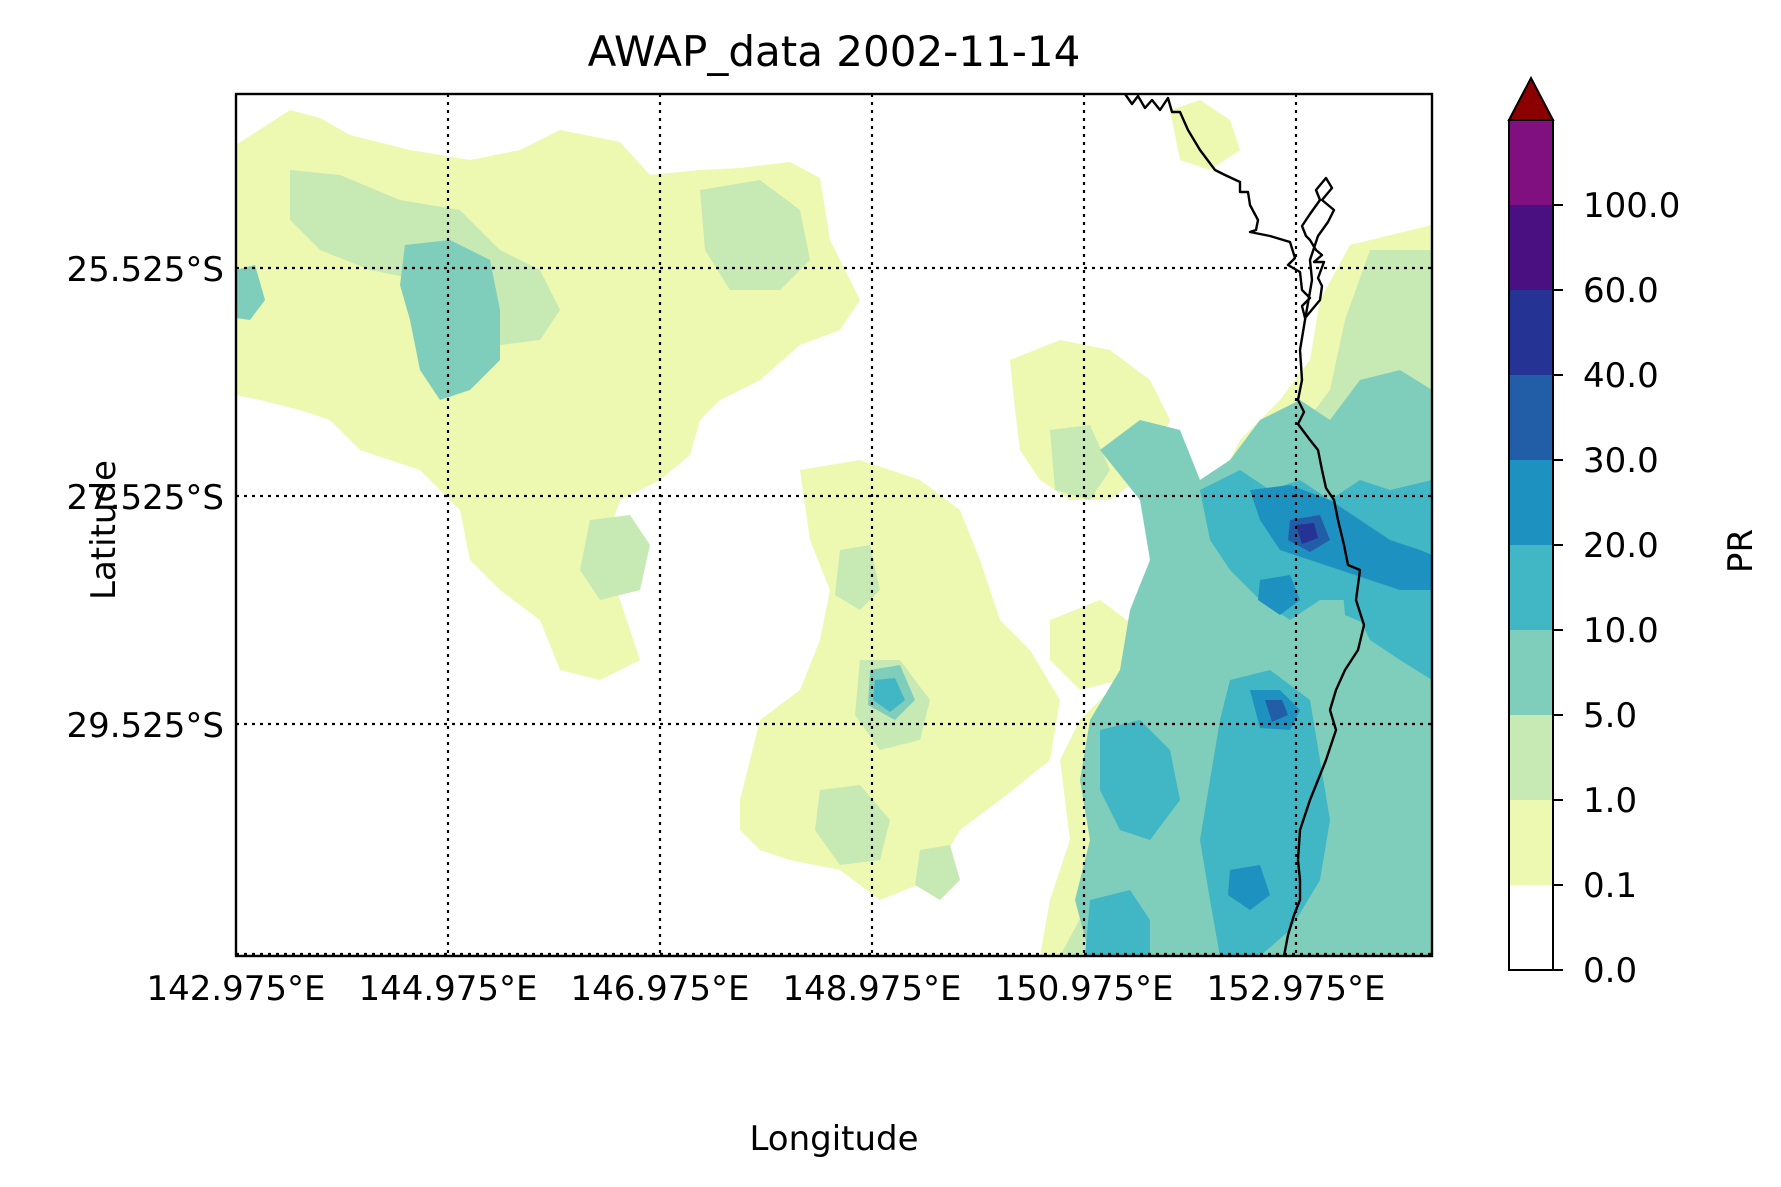  What do you see at coordinates (1531, 98) in the screenshot?
I see `colorbar-extend-arrow` at bounding box center [1531, 98].